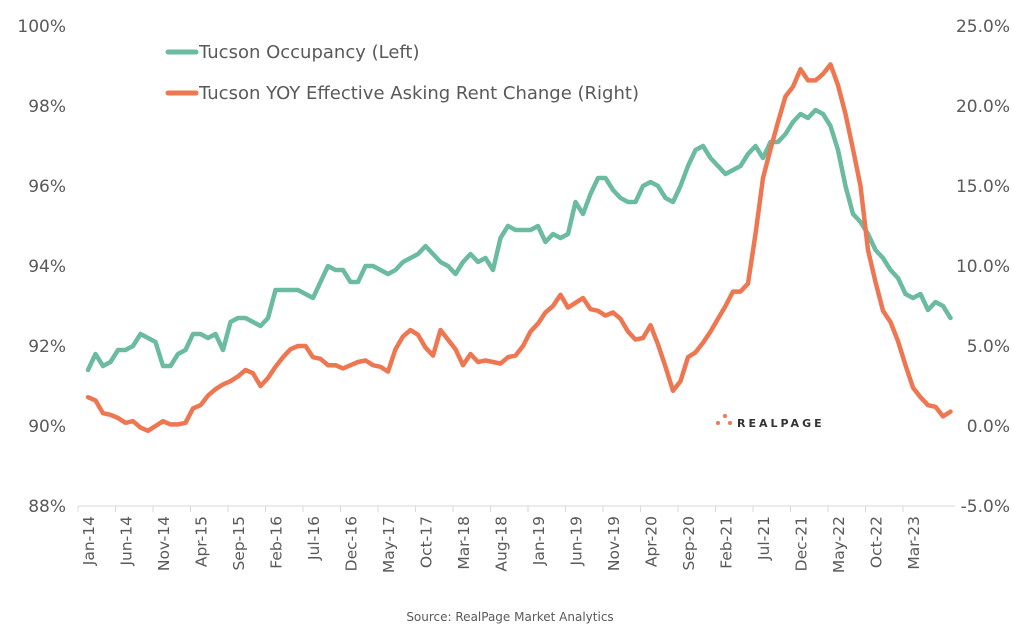  What do you see at coordinates (309, 52) in the screenshot?
I see `legend-label-occupancy: Tucson Occupancy (Left)` at bounding box center [309, 52].